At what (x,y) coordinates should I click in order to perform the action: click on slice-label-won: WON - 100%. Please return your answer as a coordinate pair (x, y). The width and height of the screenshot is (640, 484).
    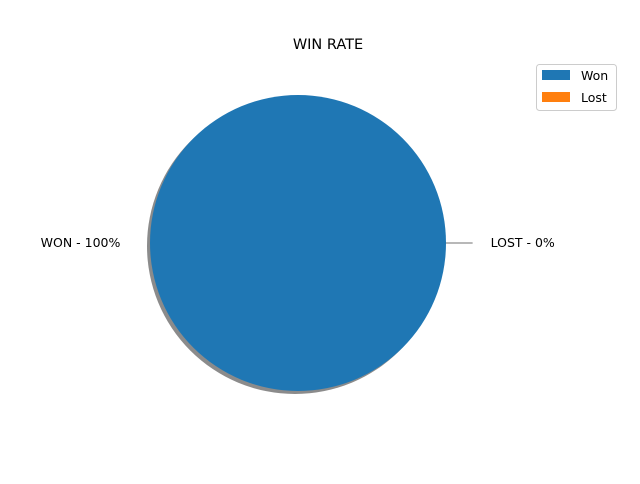
    Looking at the image, I should click on (81, 242).